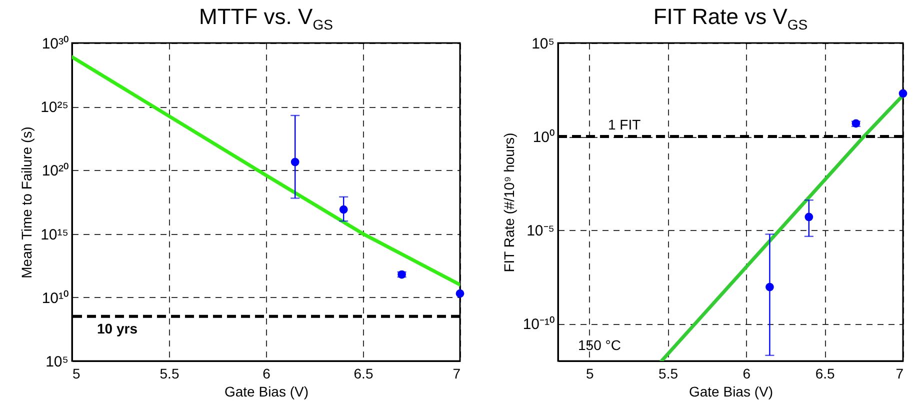  What do you see at coordinates (538, 325) in the screenshot?
I see `y-tick-label: 10⁻¹⁰` at bounding box center [538, 325].